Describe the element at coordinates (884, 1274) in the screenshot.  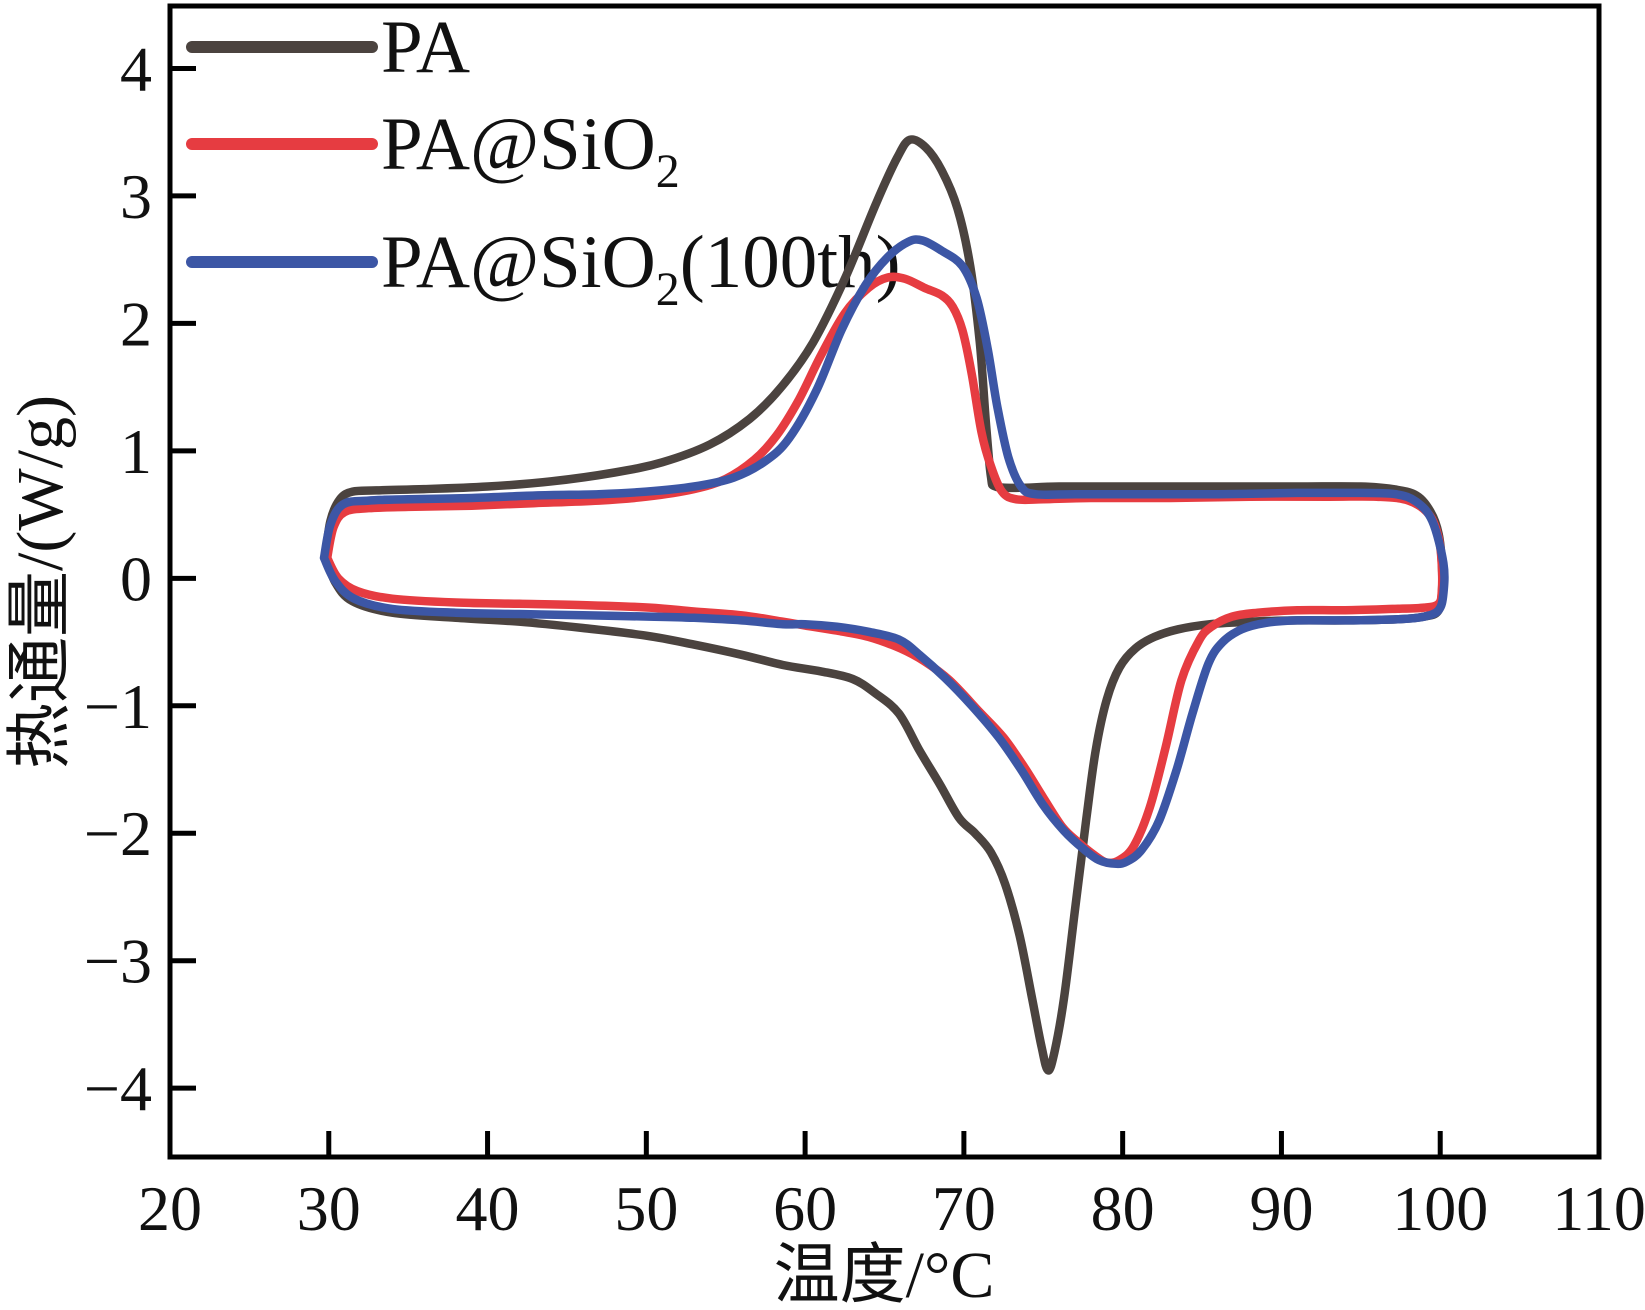
I see `x-axis-label: 温度/°C` at that location.